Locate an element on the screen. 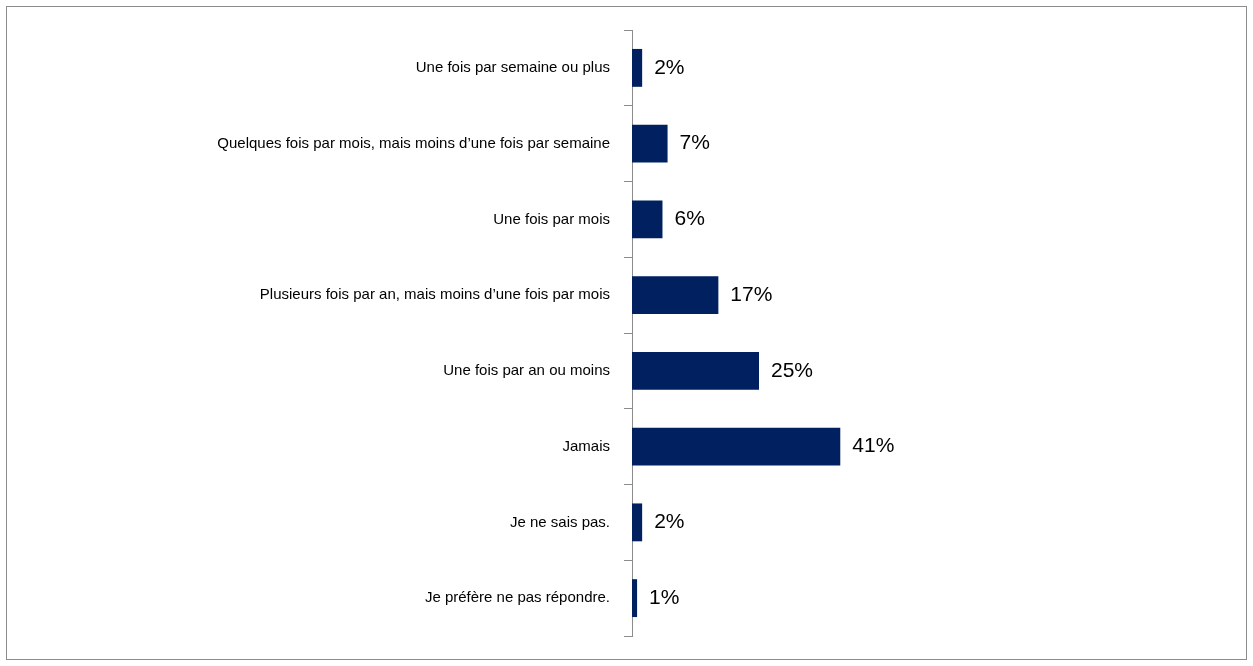 The height and width of the screenshot is (666, 1253). data-label: 7% is located at coordinates (694, 142).